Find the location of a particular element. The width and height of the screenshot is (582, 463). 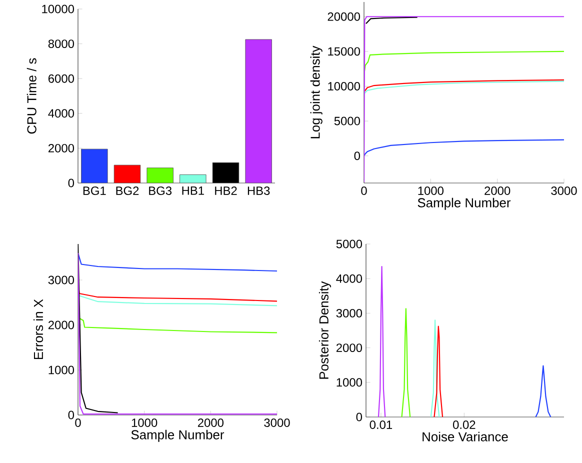

x-tick-label: 0.01 is located at coordinates (381, 424).